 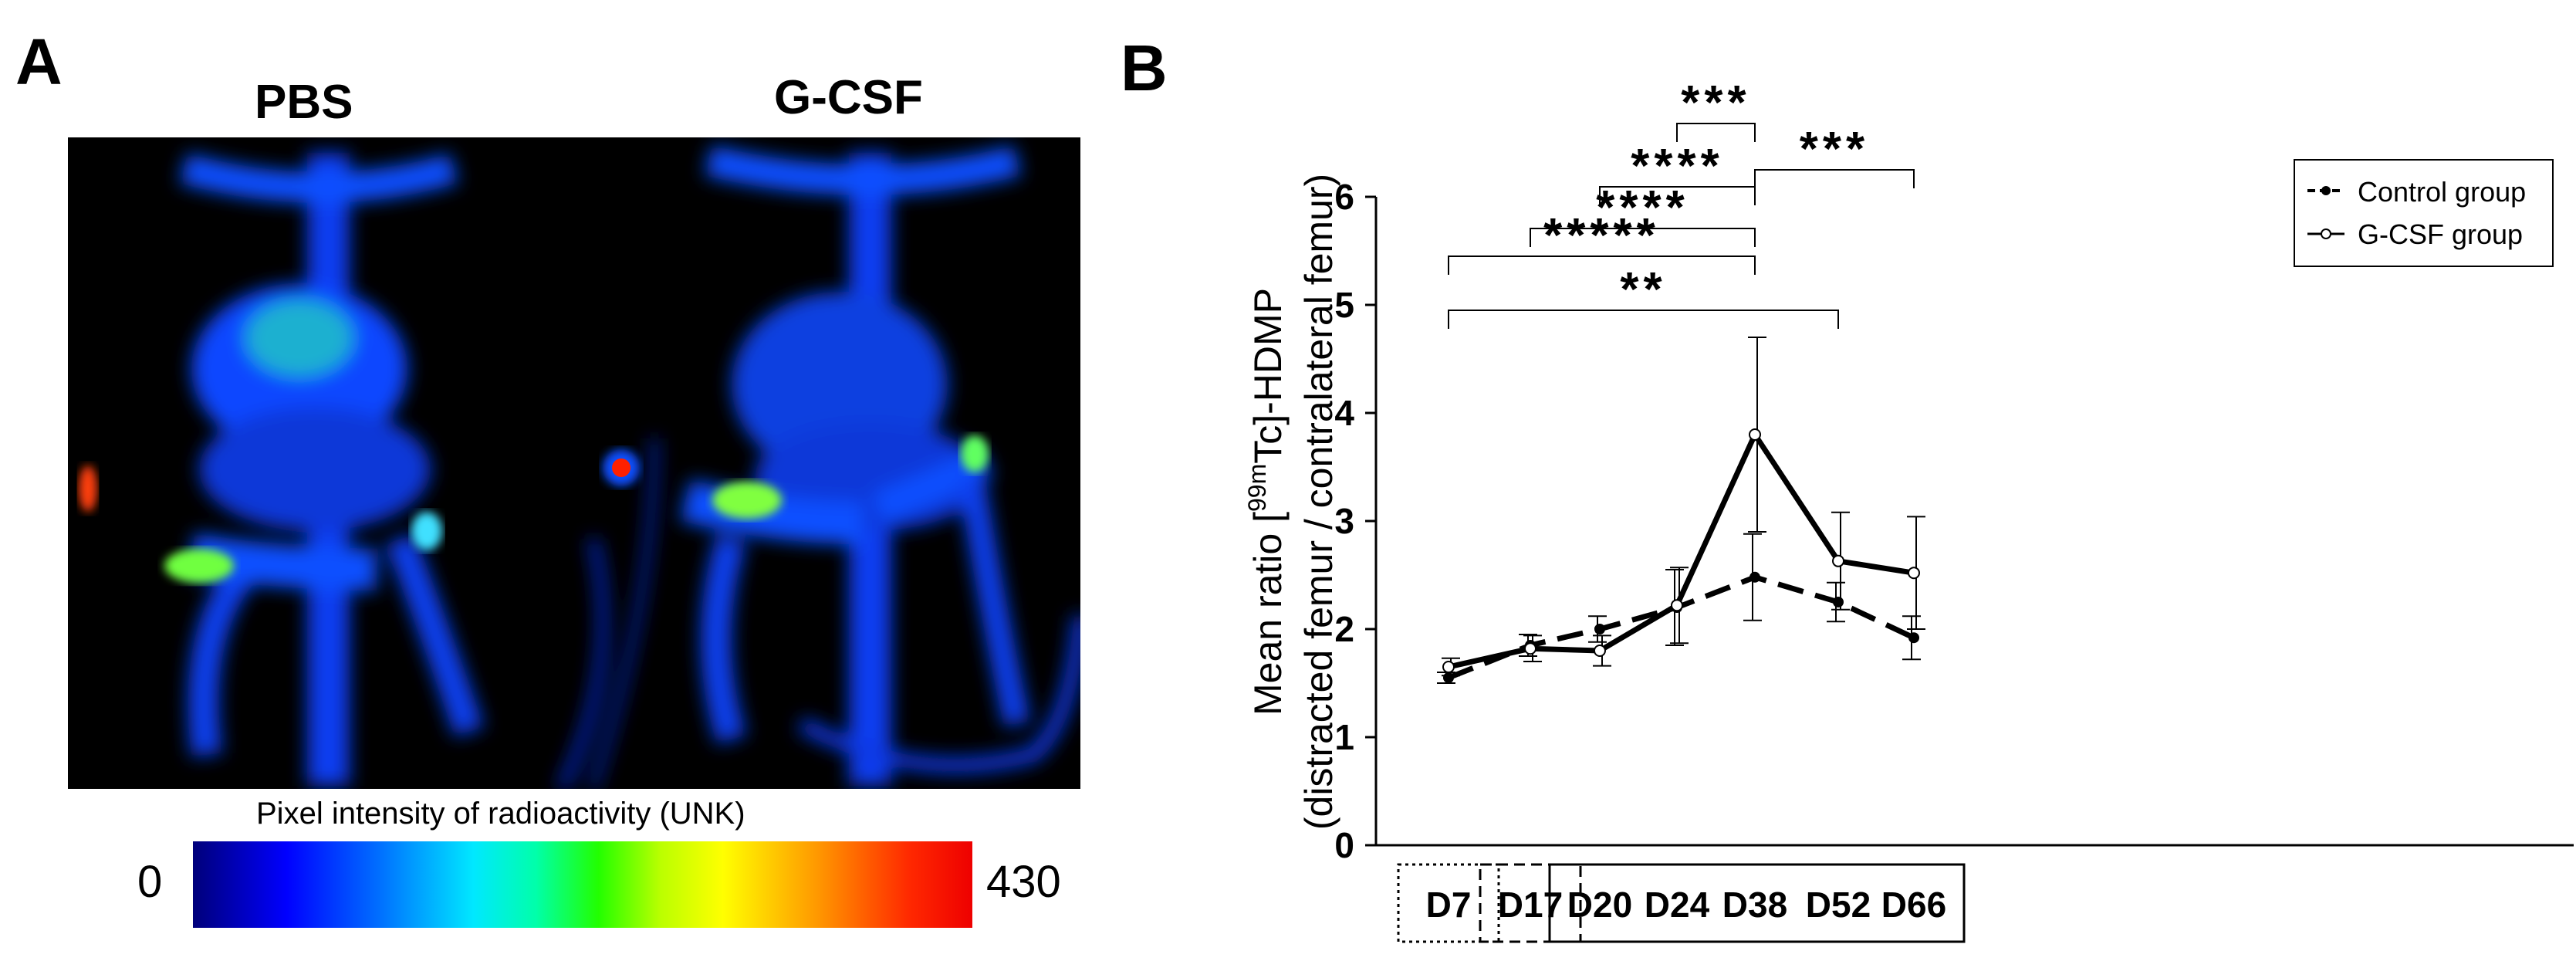 I want to click on pbs-rat, so click(x=418, y=471).